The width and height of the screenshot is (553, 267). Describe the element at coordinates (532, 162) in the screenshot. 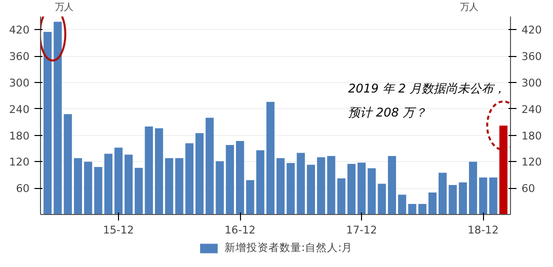

I see `y2-tick-label: 120` at that location.